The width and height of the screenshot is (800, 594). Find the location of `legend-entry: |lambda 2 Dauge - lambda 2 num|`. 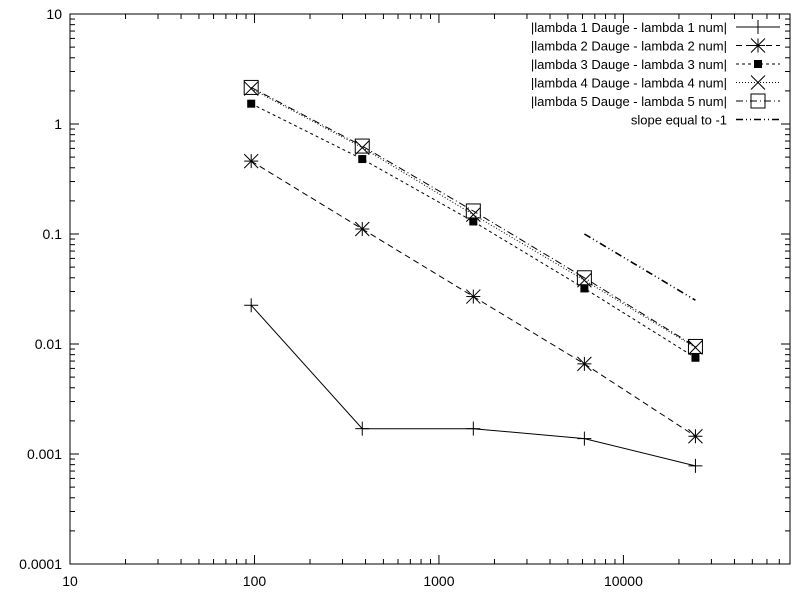

legend-entry: |lambda 2 Dauge - lambda 2 num| is located at coordinates (655, 46).